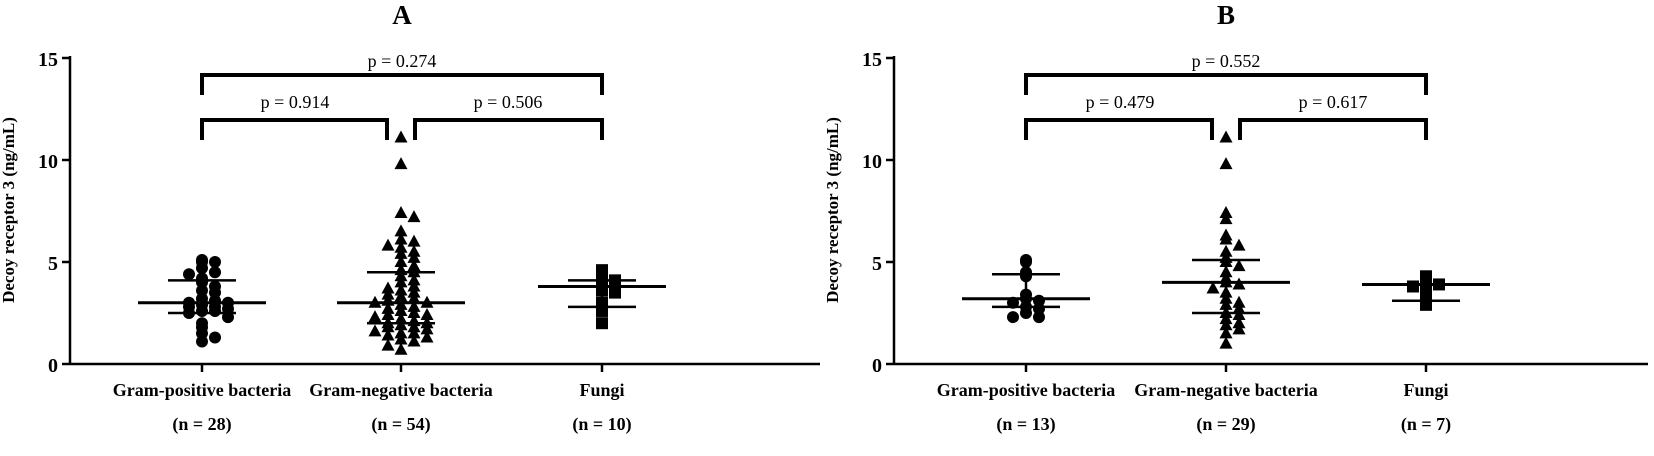  What do you see at coordinates (1025, 424) in the screenshot?
I see `panel-b-n-gram-positive: (n = 13)` at bounding box center [1025, 424].